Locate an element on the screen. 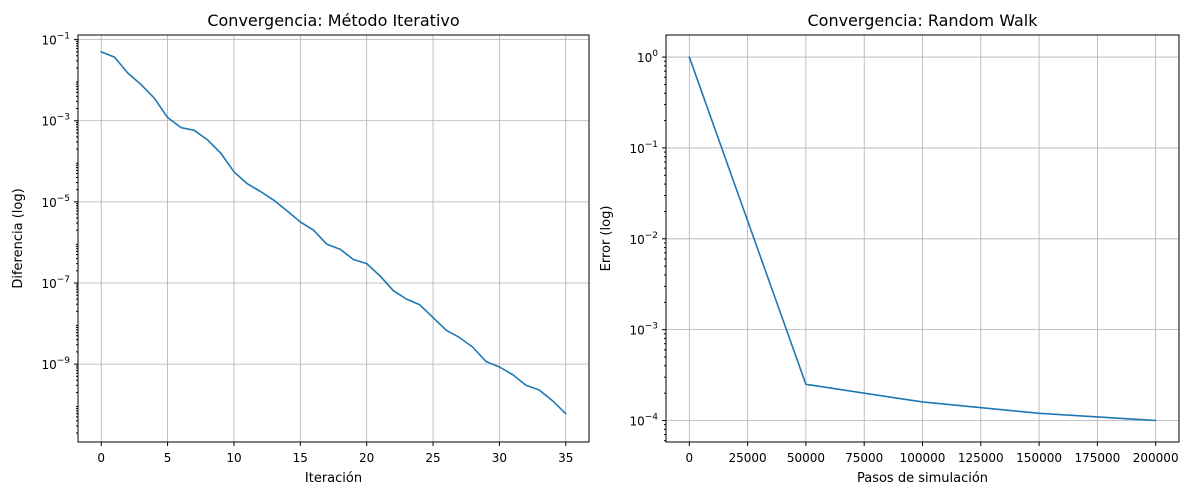 This screenshot has height=500, width=1200. x-tick-label: 150000 is located at coordinates (1039, 458).